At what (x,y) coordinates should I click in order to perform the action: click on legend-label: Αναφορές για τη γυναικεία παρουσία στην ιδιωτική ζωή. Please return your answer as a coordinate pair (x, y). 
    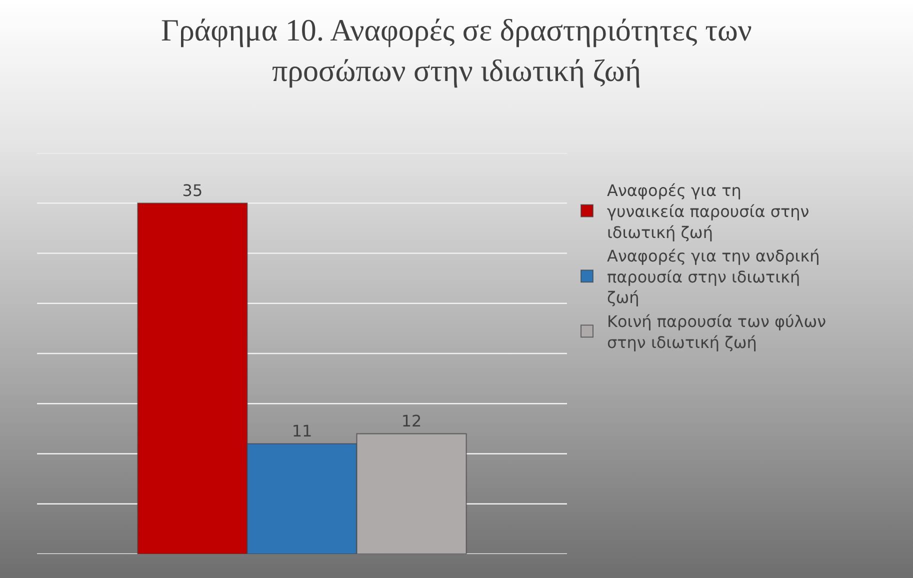
    Looking at the image, I should click on (708, 211).